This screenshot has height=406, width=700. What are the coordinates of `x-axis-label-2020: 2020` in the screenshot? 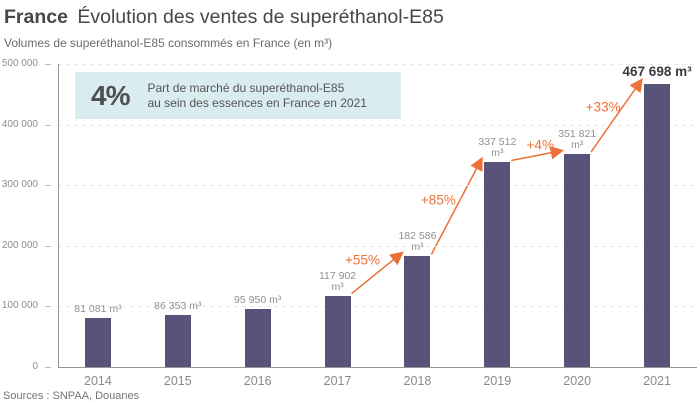 It's located at (577, 381).